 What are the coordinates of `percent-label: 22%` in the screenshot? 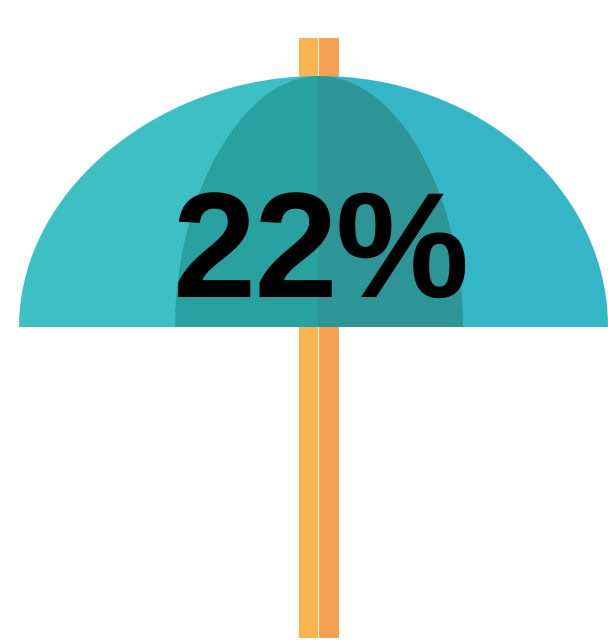 It's located at (320, 245).